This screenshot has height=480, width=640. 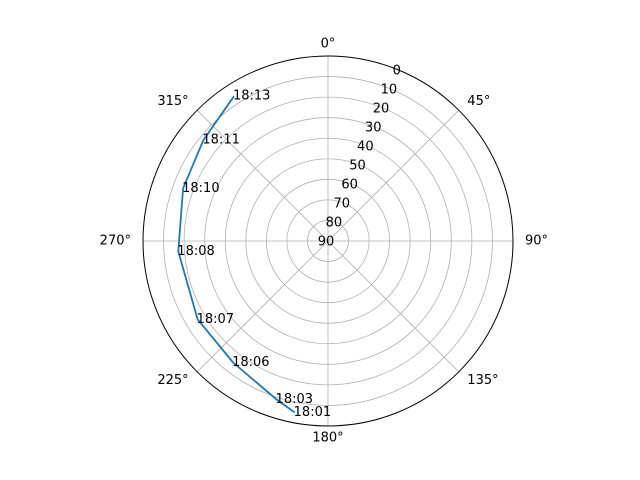 What do you see at coordinates (373, 128) in the screenshot?
I see `r-tick-label: 30` at bounding box center [373, 128].